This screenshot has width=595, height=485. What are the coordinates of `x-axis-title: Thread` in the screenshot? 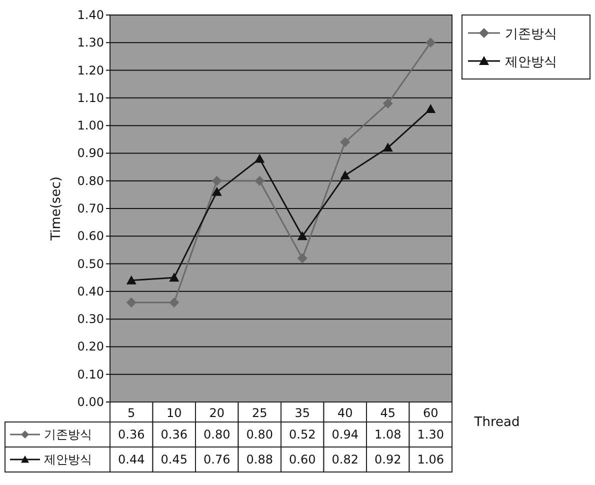 It's located at (496, 422).